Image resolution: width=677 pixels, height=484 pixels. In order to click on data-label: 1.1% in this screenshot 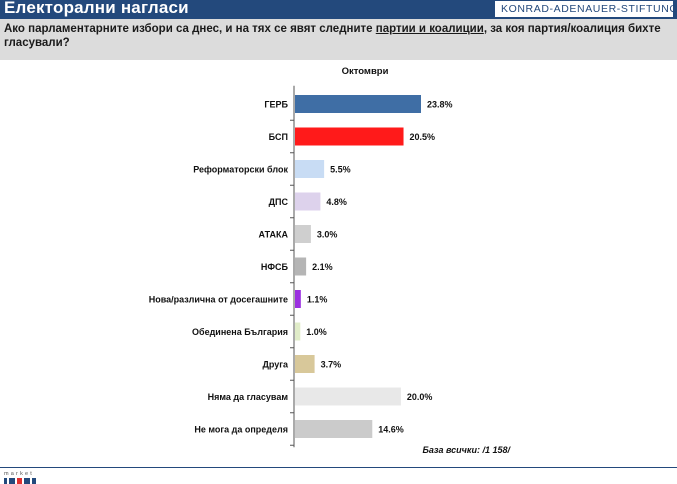, I will do `click(317, 300)`.